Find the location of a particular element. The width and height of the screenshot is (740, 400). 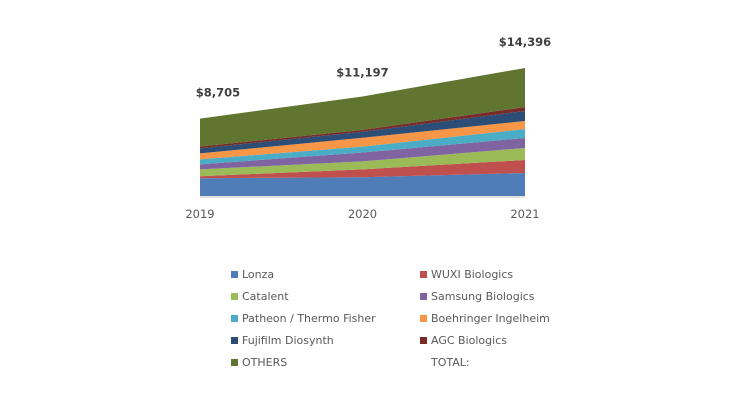

legend-item: AGC Biologics is located at coordinates (463, 340).